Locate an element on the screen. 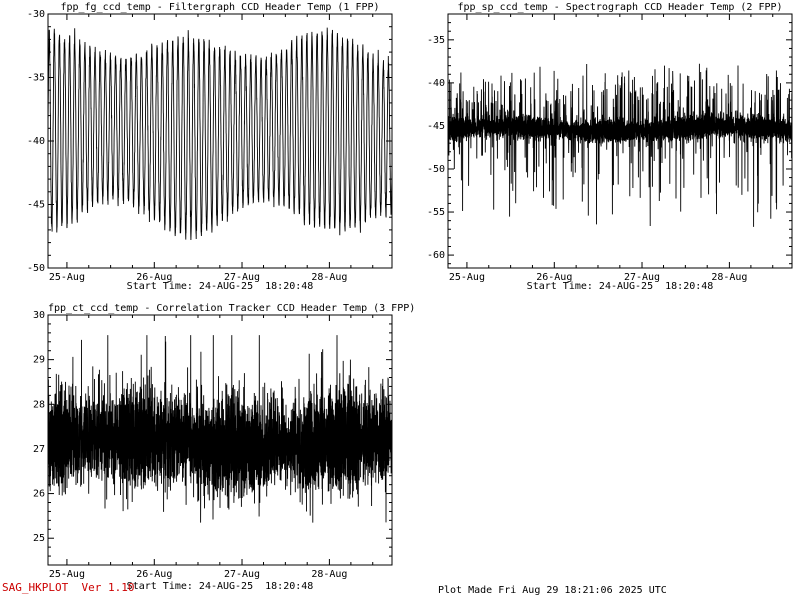  start-time-label-sp: Start Time: 24-AUG-25 18:20:48 is located at coordinates (620, 286).